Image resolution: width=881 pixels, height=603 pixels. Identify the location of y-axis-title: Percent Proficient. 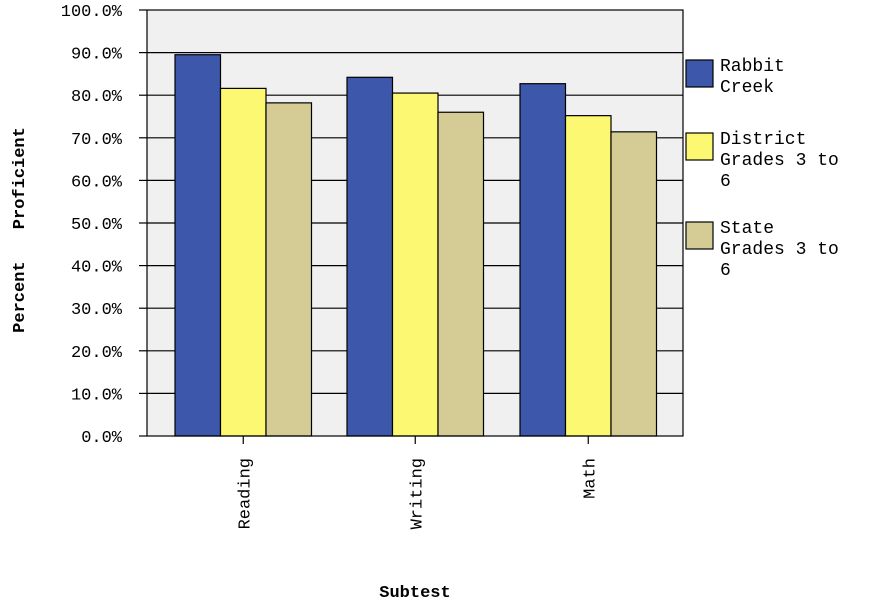
(20, 230).